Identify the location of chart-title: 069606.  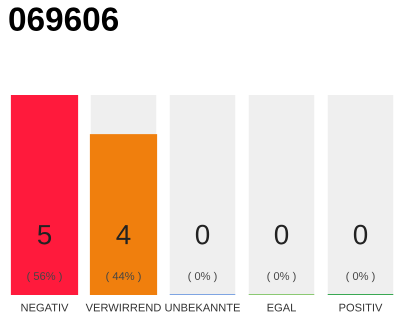
(63, 19).